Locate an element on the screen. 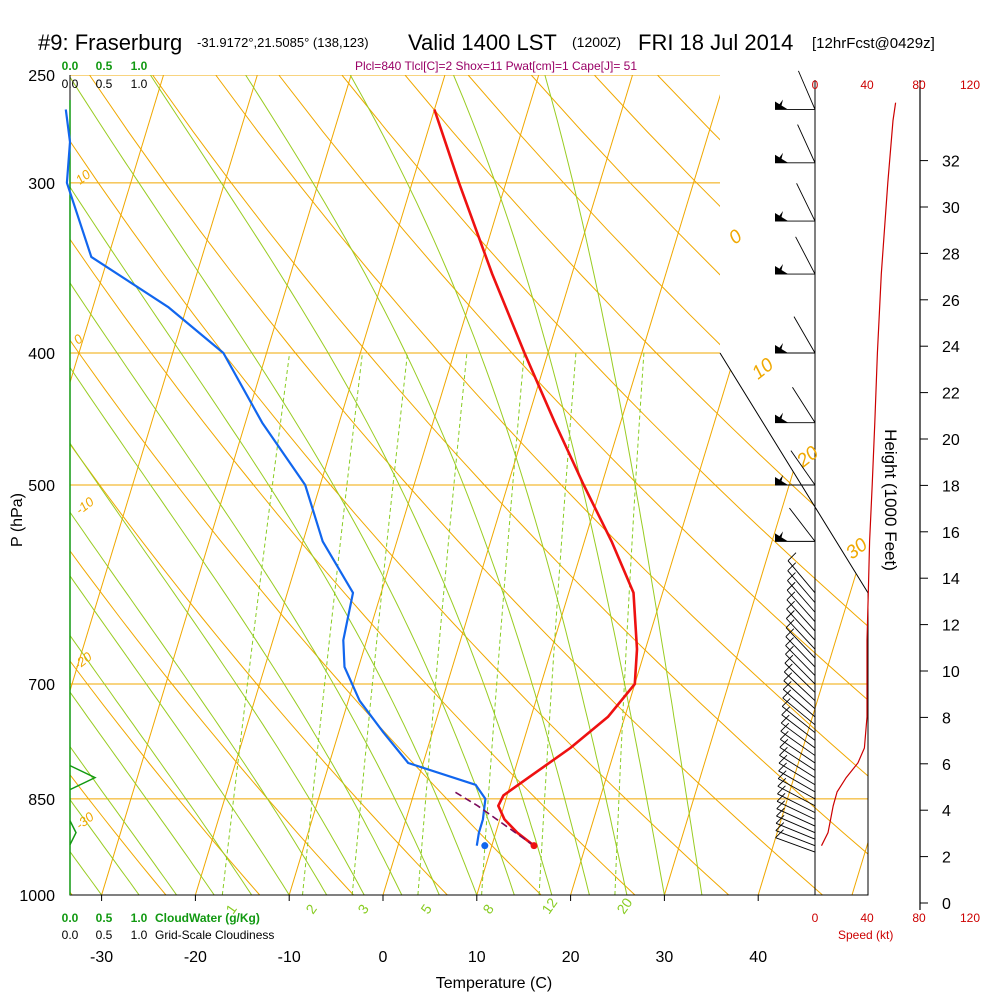 This screenshot has width=1000, height=1000. temperature-tick-label: 10 is located at coordinates (477, 957).